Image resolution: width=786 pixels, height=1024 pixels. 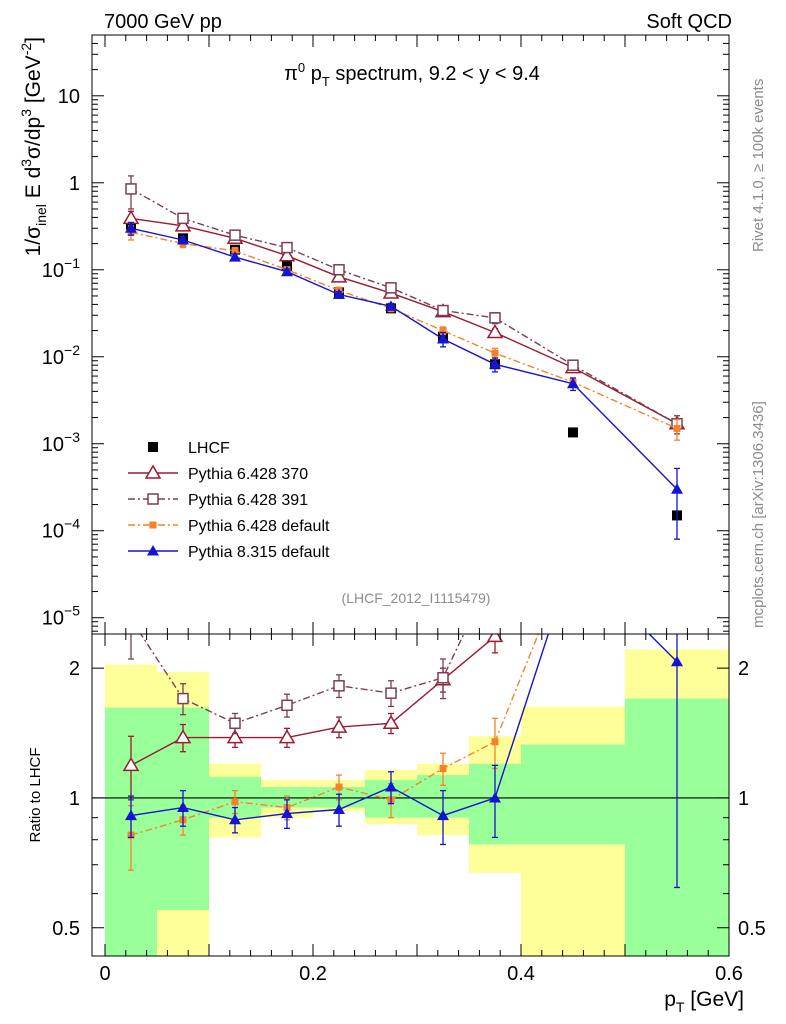 I want to click on legend-item: Pythia 6.428 default, so click(x=229, y=526).